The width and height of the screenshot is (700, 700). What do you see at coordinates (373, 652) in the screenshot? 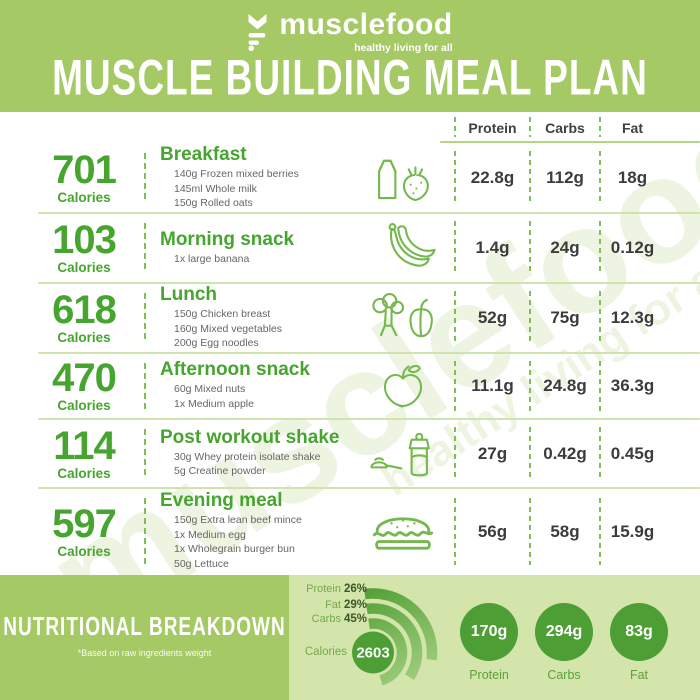
I see `calories-circle` at bounding box center [373, 652].